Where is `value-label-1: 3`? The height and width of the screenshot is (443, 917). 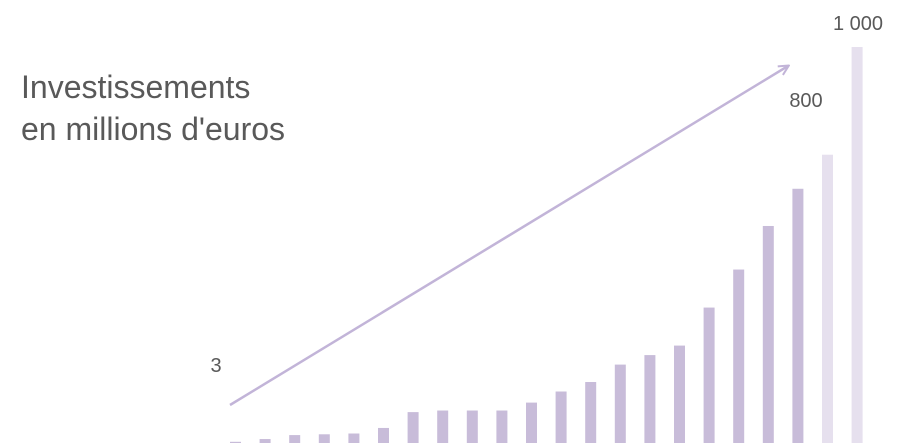 value-label-1: 3 is located at coordinates (215, 366).